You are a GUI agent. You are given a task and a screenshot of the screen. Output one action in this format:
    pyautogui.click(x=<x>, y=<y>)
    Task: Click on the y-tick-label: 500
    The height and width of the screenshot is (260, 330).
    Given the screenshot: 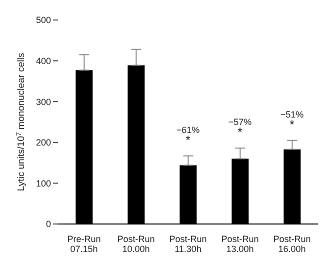 What is the action you would take?
    pyautogui.click(x=43, y=20)
    